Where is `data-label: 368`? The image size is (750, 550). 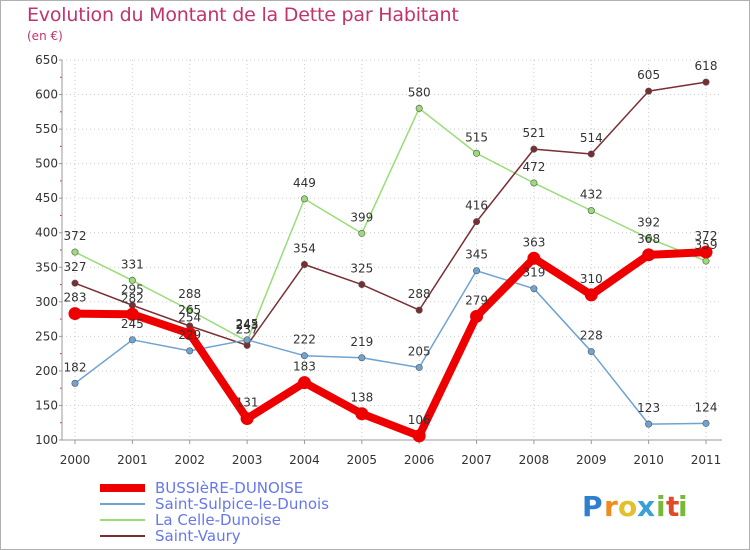 data-label: 368 is located at coordinates (648, 239).